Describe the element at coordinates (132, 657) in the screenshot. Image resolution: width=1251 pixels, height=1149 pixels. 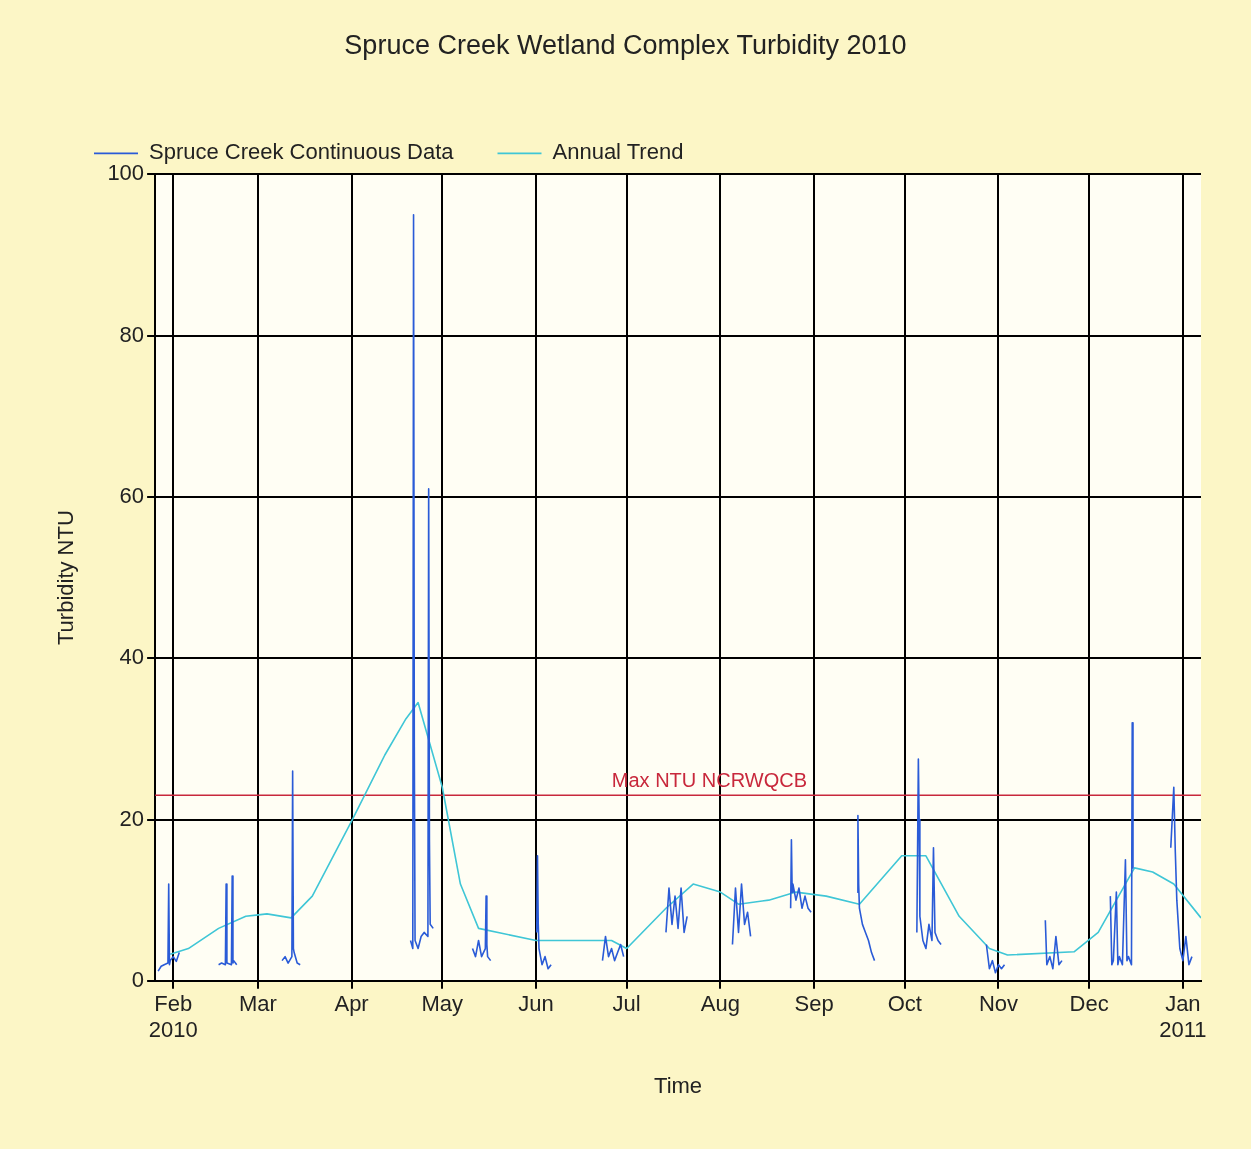
I see `y-tick-label: 40` at that location.